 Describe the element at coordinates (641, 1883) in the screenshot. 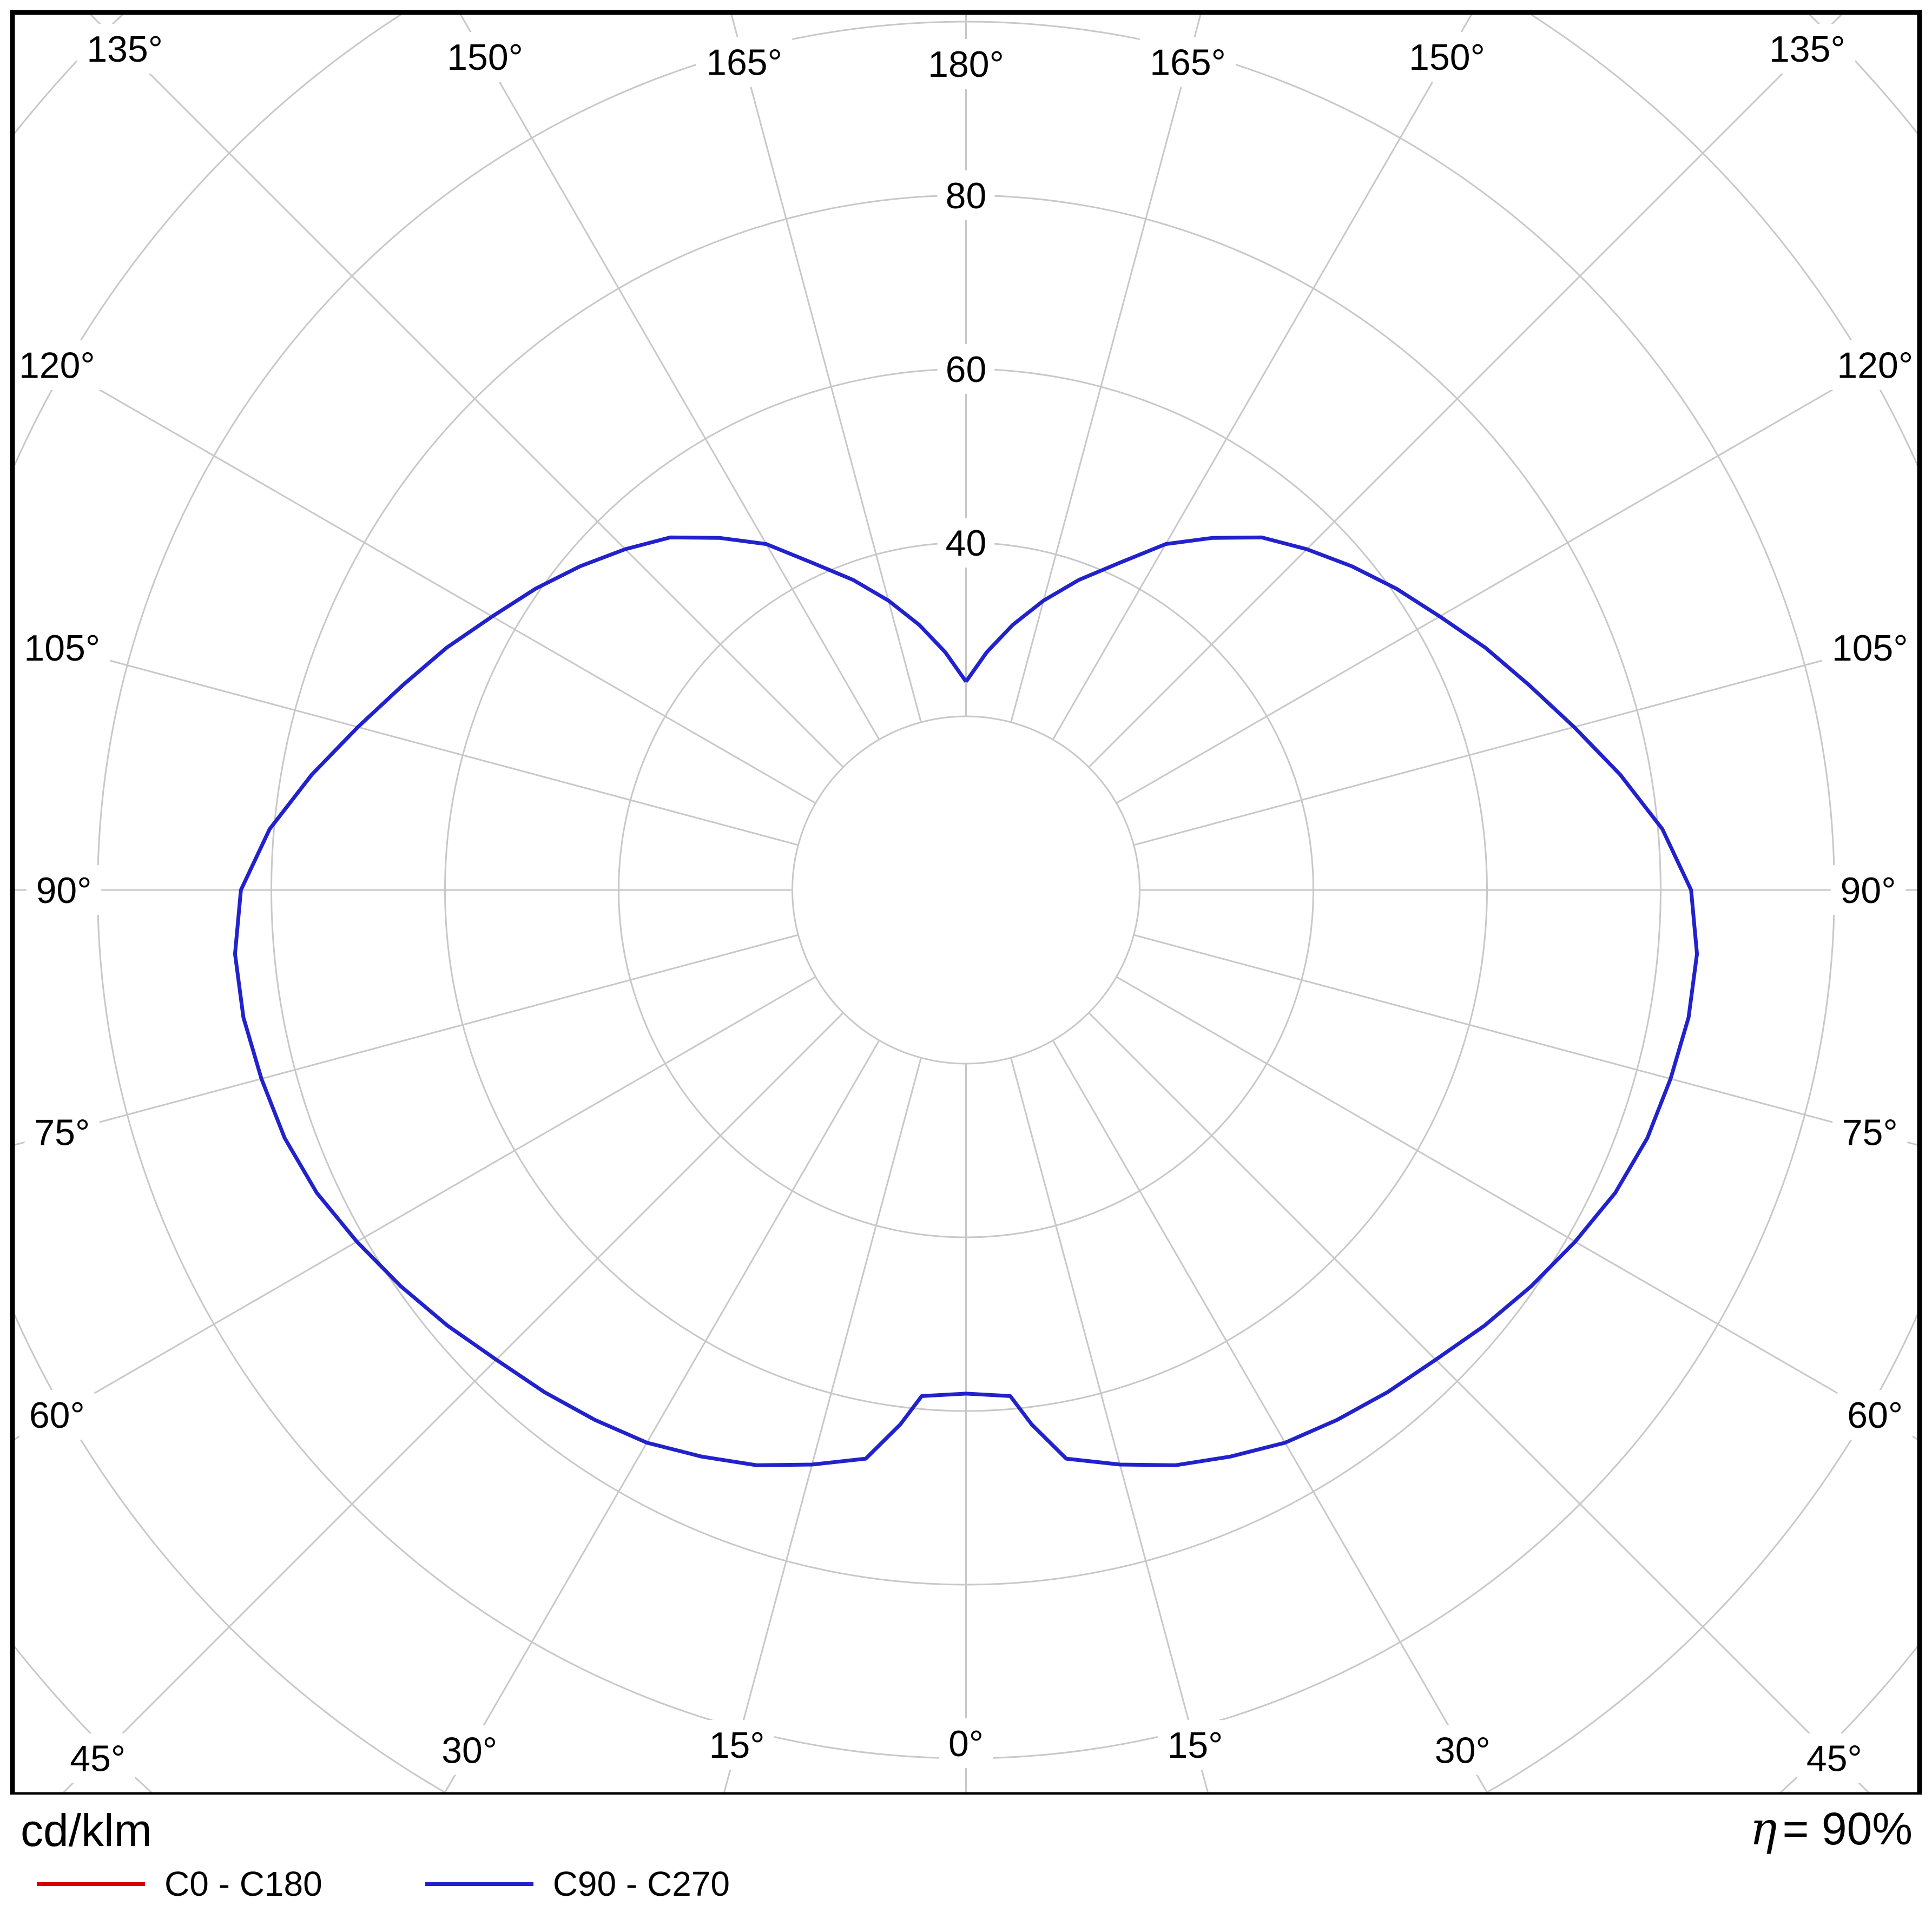

I see `legend-label-c90-c270: C90 - C270` at that location.